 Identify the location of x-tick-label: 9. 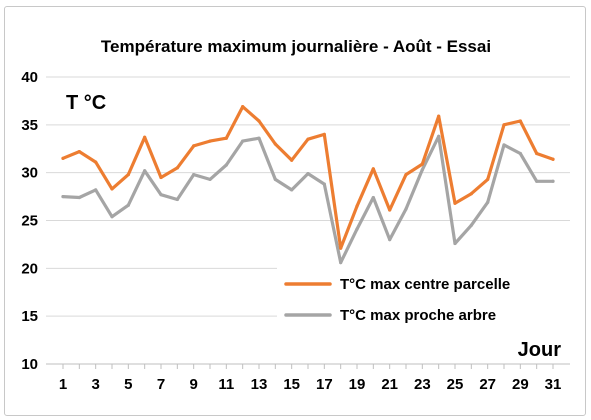
(193, 384).